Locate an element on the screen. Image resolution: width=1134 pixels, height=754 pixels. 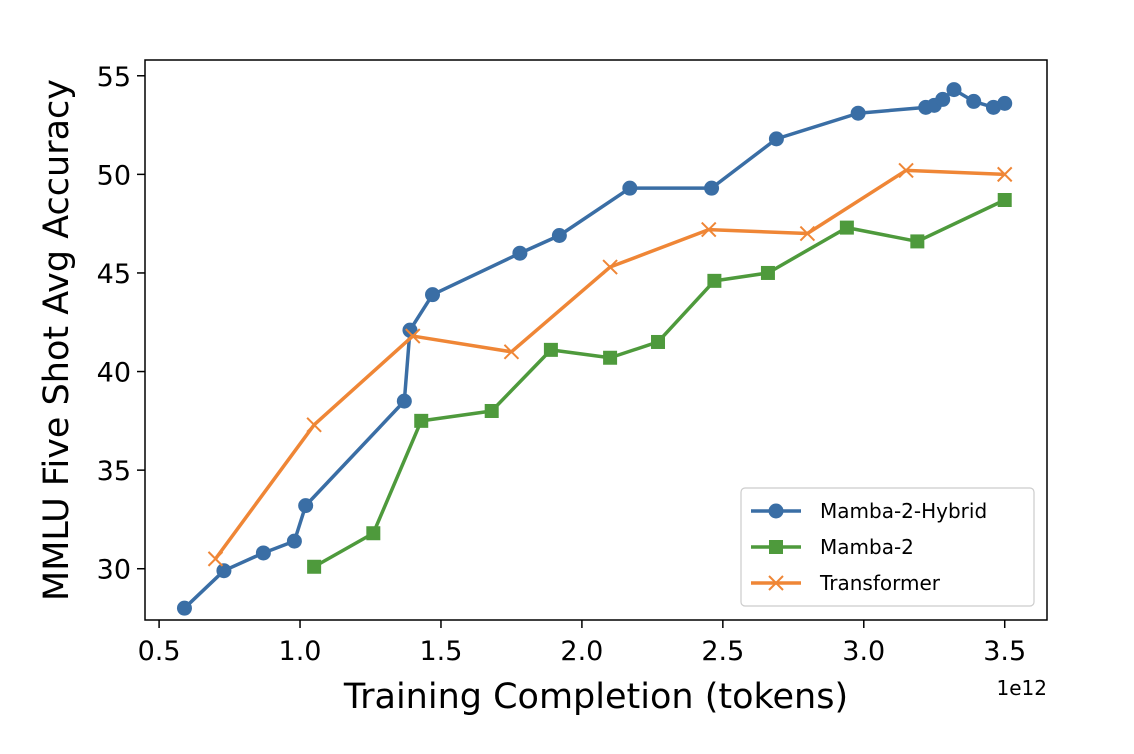
x-tick-label: 3.0 is located at coordinates (863, 651).